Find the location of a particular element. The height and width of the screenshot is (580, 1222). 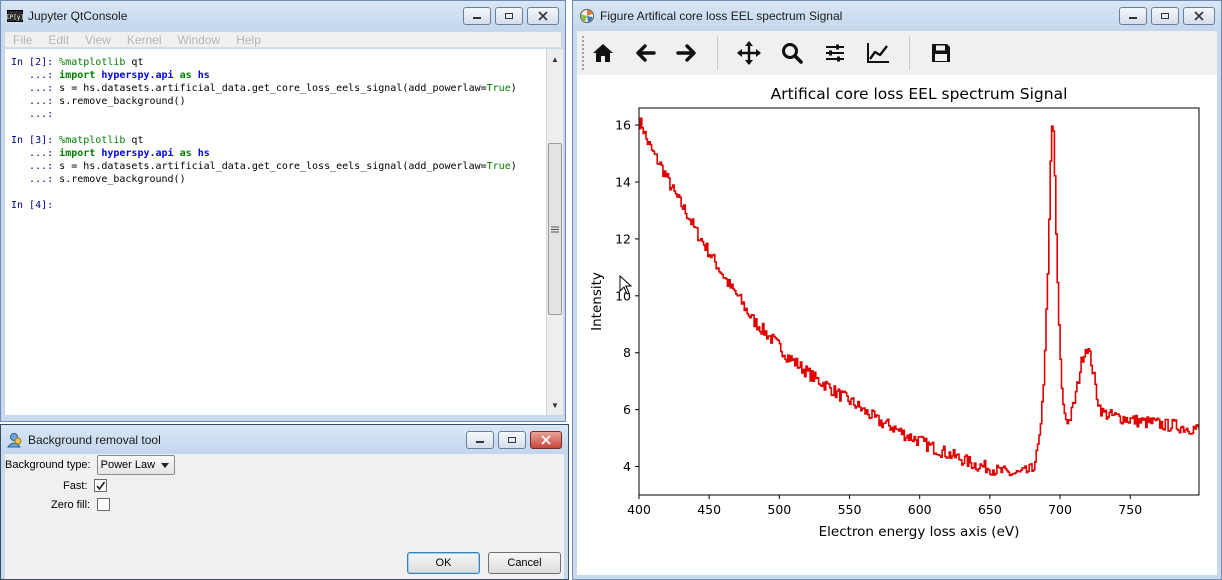

menu-help: Help is located at coordinates (248, 39).